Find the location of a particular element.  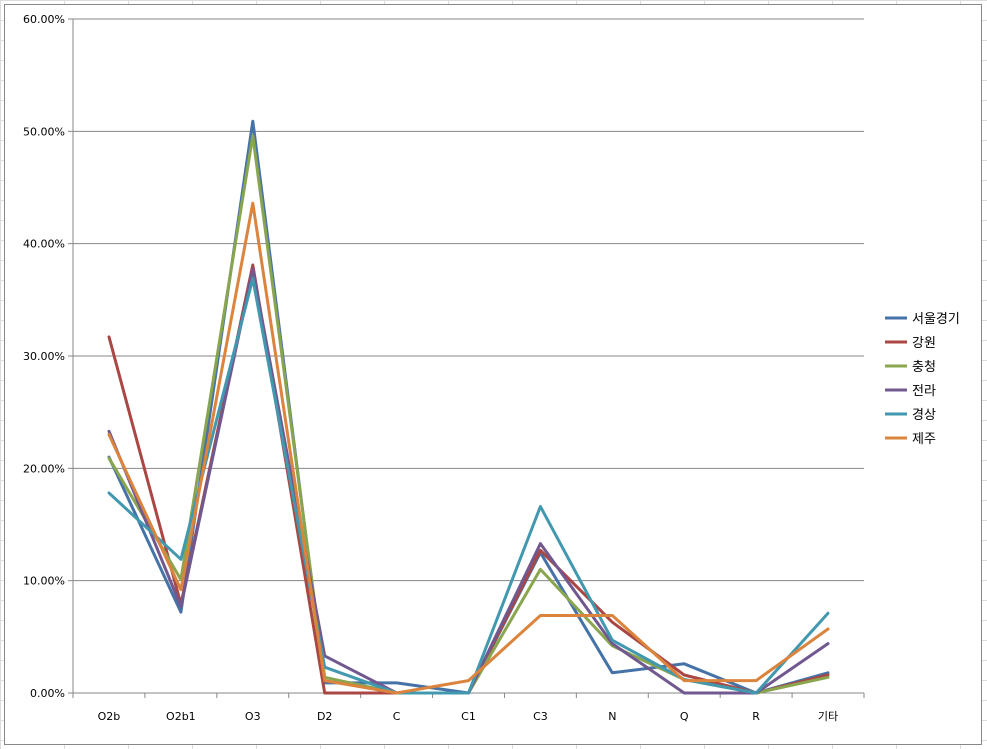

y-tick-label: 10.00% is located at coordinates (44, 581).